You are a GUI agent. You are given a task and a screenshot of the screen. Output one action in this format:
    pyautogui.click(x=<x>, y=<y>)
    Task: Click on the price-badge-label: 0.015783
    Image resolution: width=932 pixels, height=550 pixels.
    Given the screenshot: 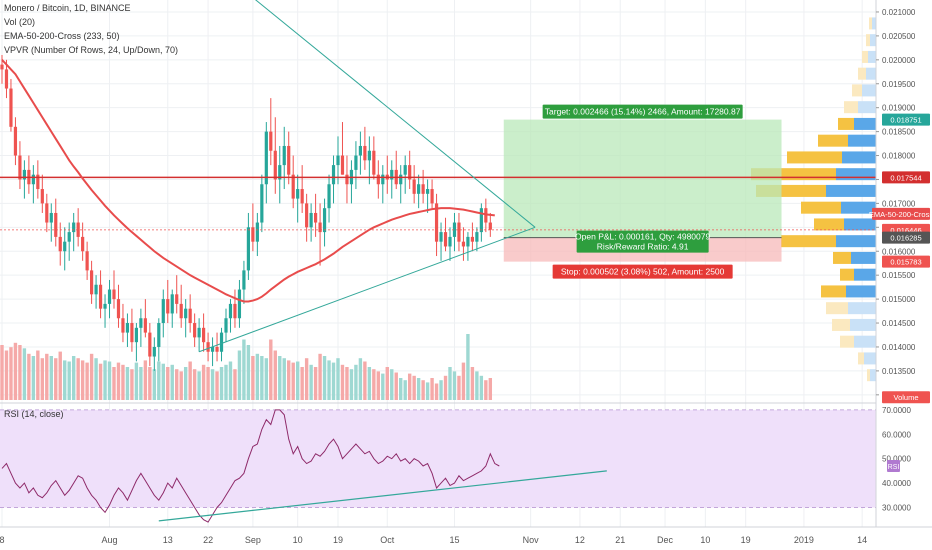 What is the action you would take?
    pyautogui.click(x=905, y=262)
    